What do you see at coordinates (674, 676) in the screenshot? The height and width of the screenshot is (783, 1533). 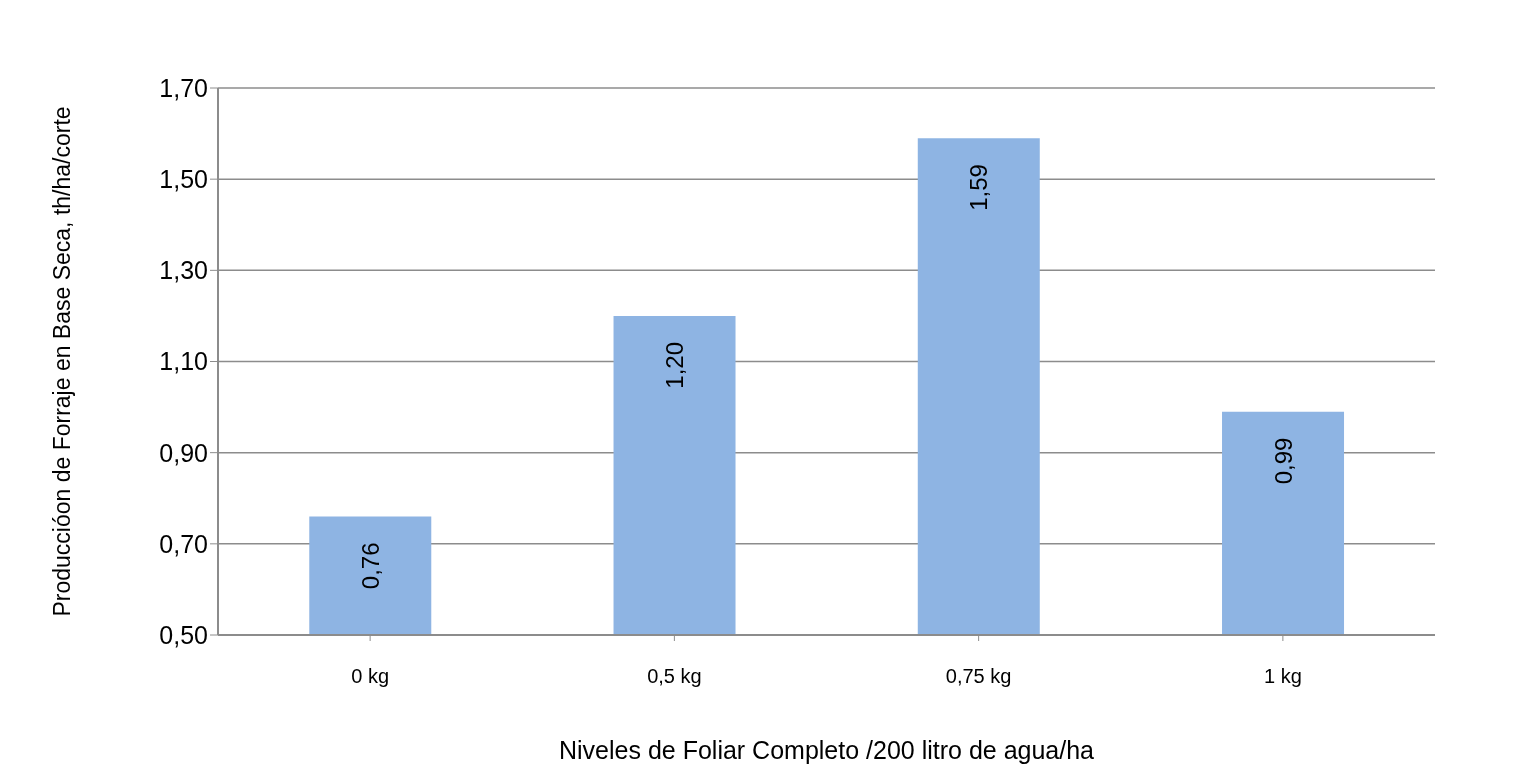 I see `x-tick-label: 0,5 kg` at bounding box center [674, 676].